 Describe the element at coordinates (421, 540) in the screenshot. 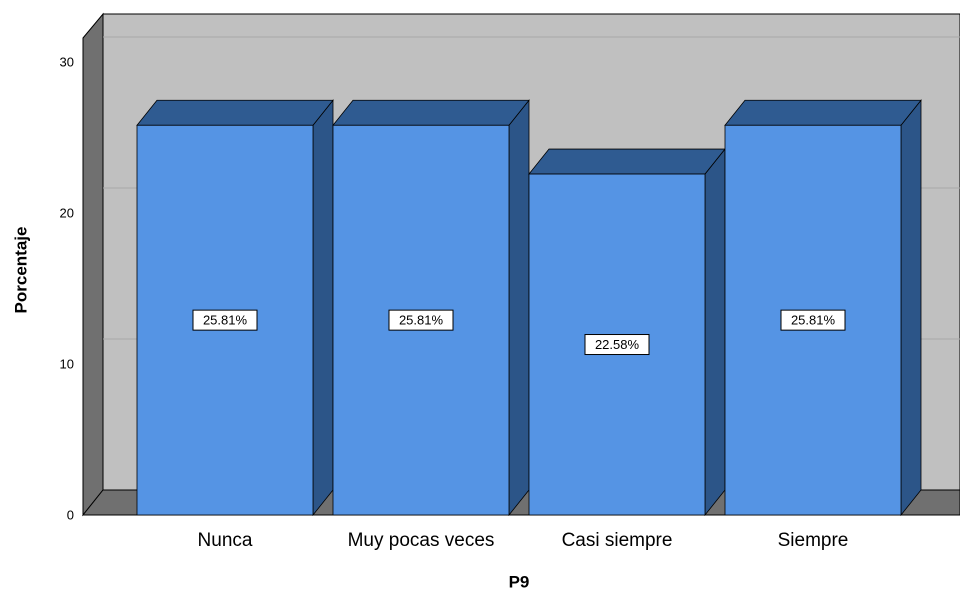

I see `x-tick-label: Muy pocas veces` at that location.